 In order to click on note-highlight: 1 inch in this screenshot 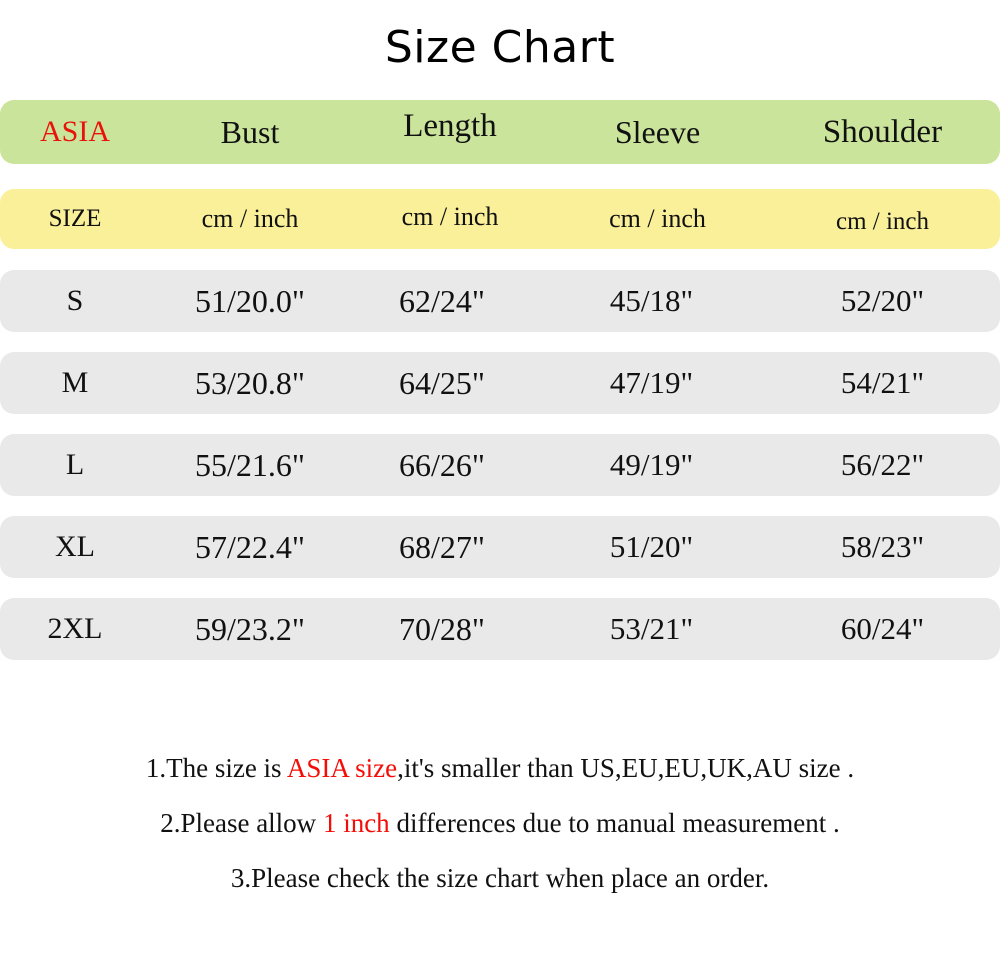, I will do `click(356, 823)`.